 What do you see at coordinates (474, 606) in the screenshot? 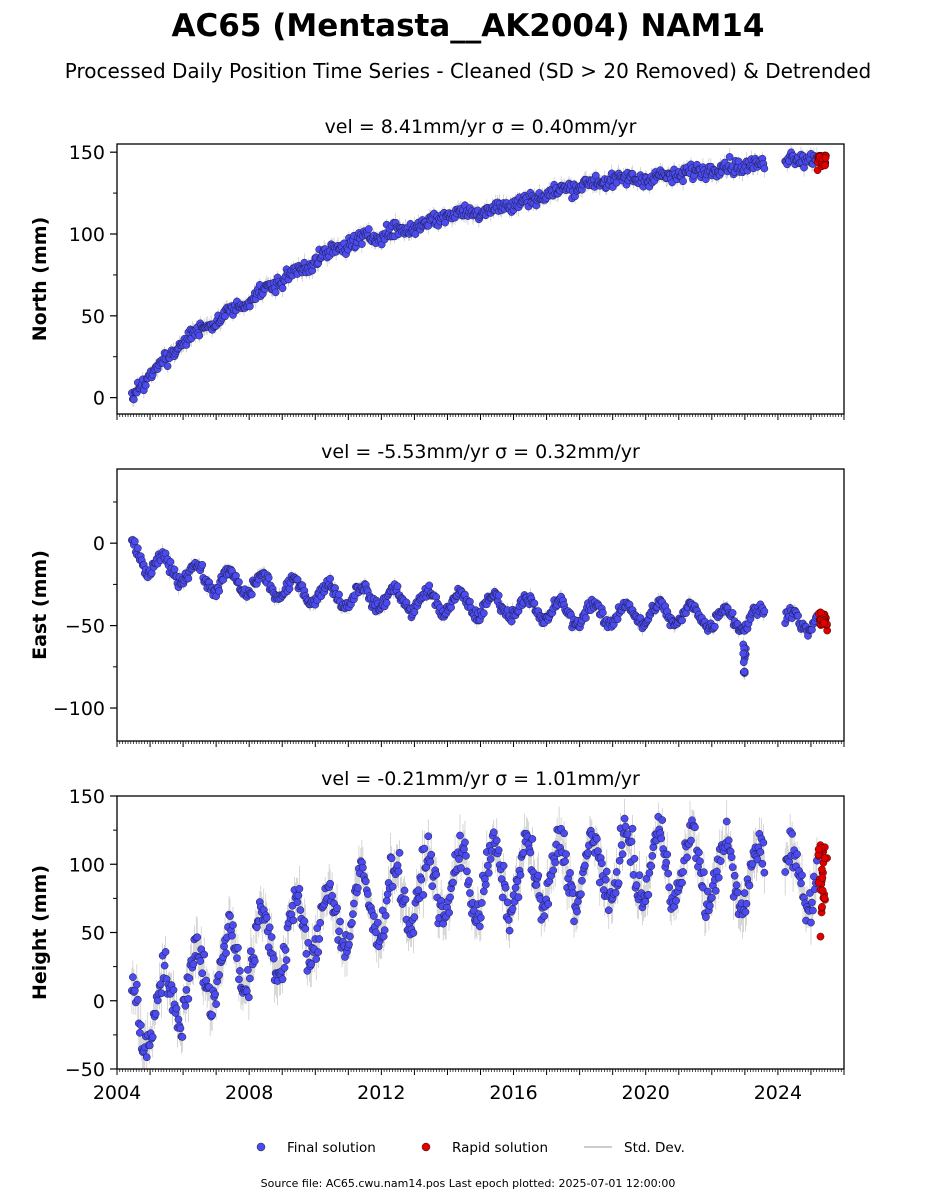
I see `east-final-points` at bounding box center [474, 606].